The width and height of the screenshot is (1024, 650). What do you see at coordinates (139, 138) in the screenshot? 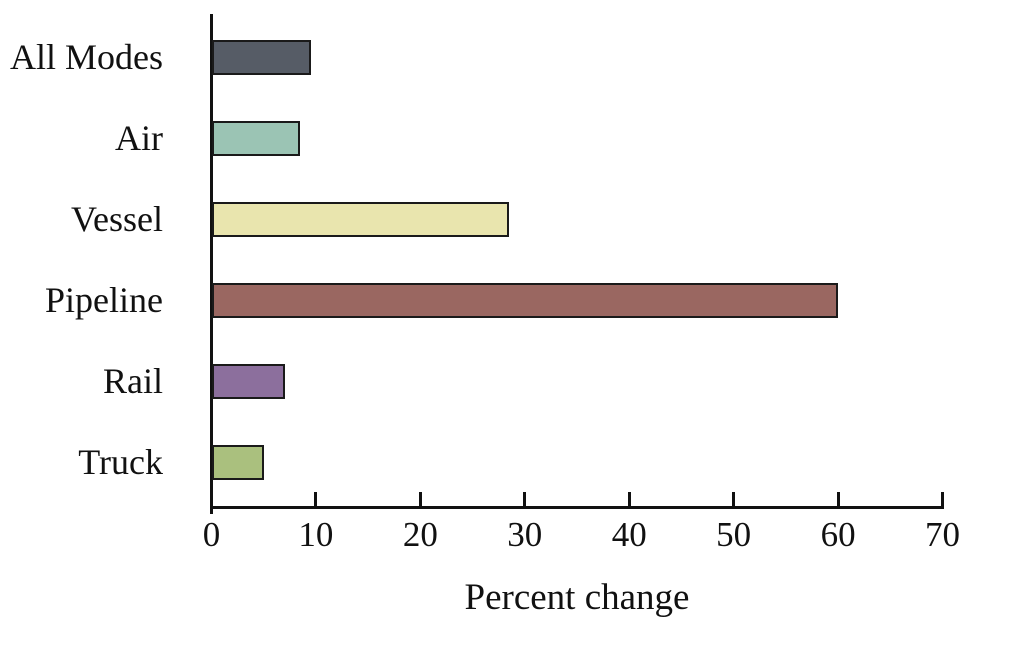
I see `category-label-air: Air` at bounding box center [139, 138].